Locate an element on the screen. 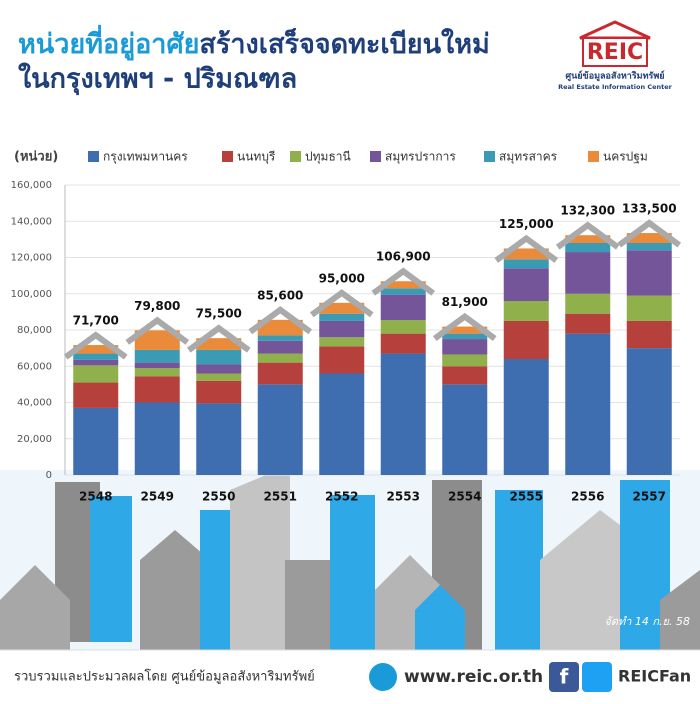 Image resolution: width=700 pixels, height=704 pixels. total-label: 71,700 is located at coordinates (96, 321).